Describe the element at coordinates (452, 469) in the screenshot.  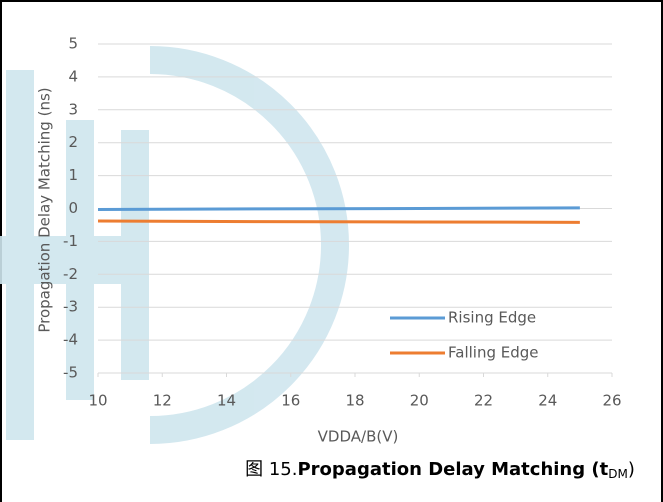
I see `caption-text: Propagation Delay Matching (t` at that location.